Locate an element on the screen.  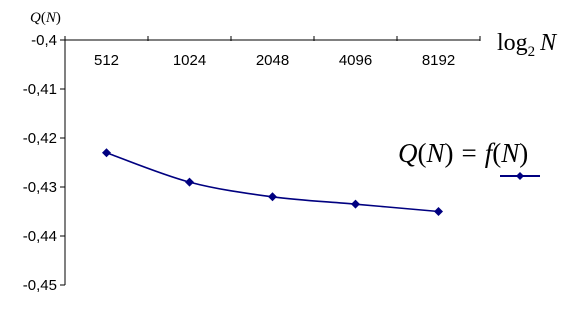
legend-lhs-open: ( is located at coordinates (422, 153).